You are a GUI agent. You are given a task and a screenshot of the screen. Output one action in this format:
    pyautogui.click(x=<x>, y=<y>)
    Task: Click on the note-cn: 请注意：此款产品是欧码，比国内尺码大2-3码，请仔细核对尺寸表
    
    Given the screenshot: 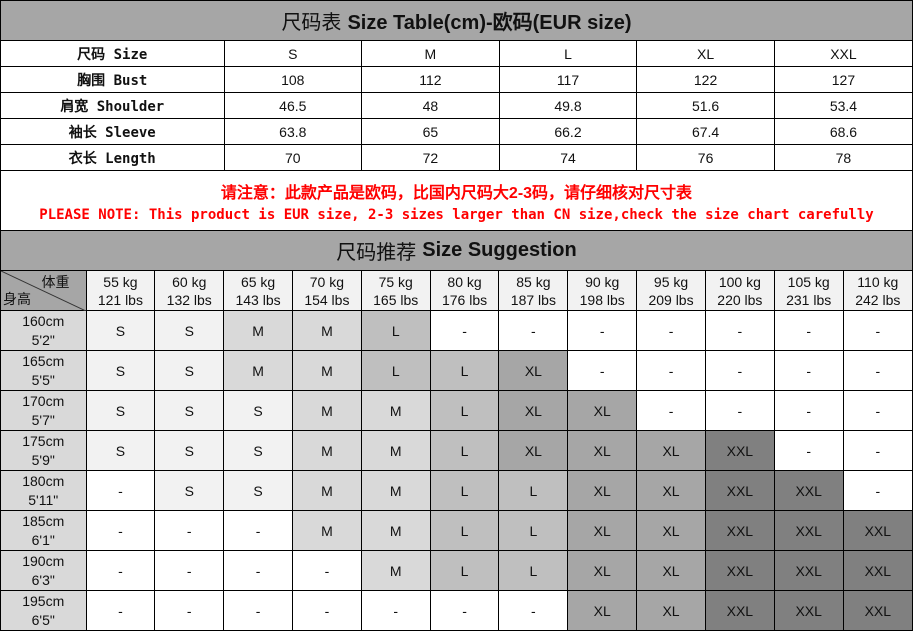 What is the action you would take?
    pyautogui.click(x=456, y=193)
    